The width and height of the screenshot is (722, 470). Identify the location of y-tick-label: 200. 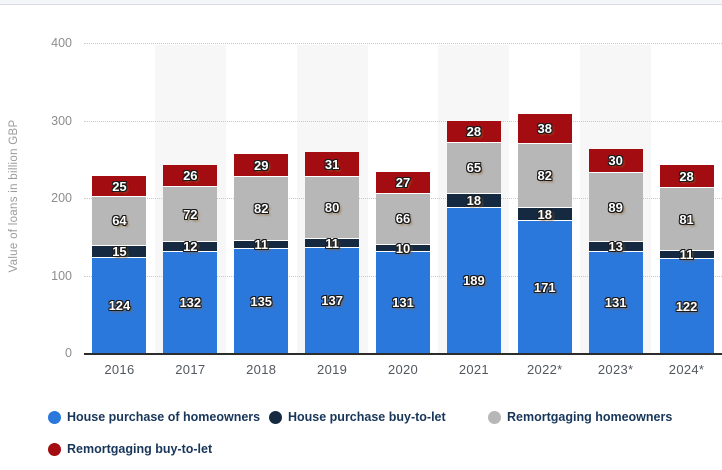
(61, 198).